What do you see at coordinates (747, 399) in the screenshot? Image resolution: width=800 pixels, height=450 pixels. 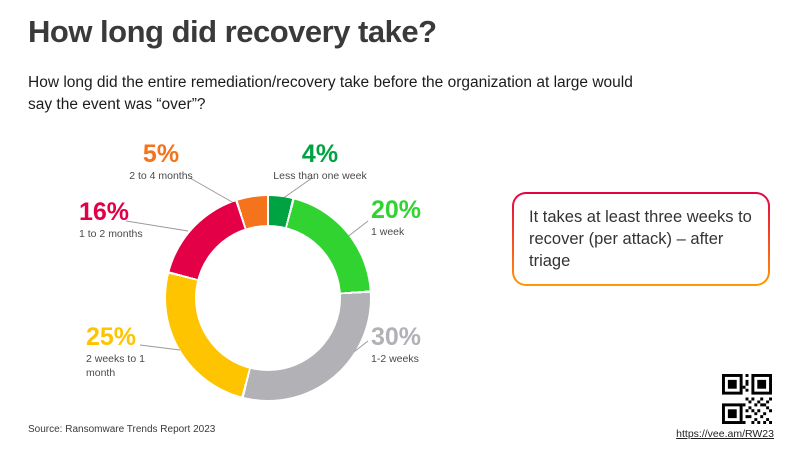 I see `qr-code` at bounding box center [747, 399].